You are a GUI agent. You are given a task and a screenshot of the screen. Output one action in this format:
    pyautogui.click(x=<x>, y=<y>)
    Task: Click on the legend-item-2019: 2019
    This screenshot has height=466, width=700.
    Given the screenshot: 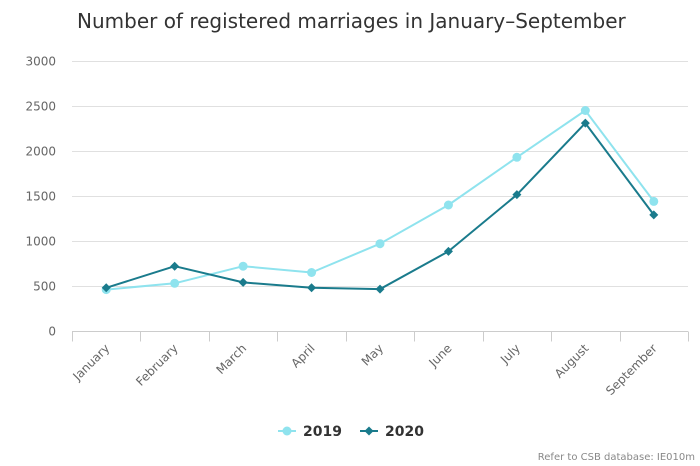 What is the action you would take?
    pyautogui.click(x=310, y=432)
    